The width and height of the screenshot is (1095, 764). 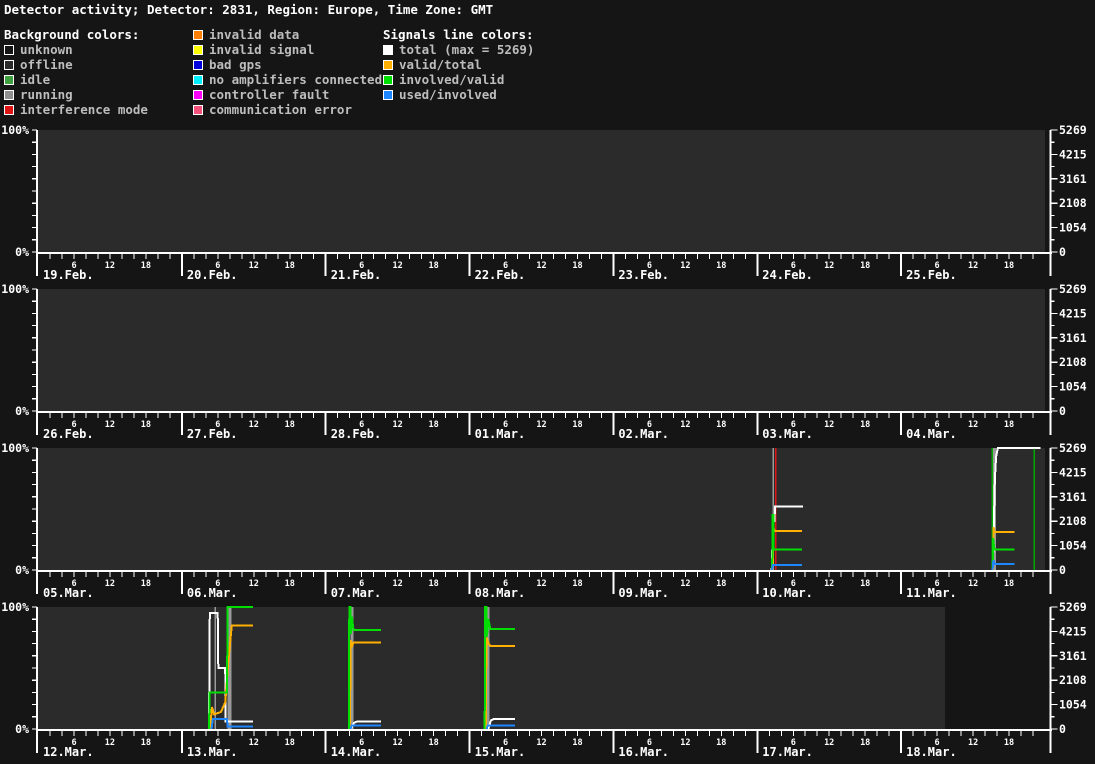 I want to click on date-label: 25.Feb., so click(x=931, y=274).